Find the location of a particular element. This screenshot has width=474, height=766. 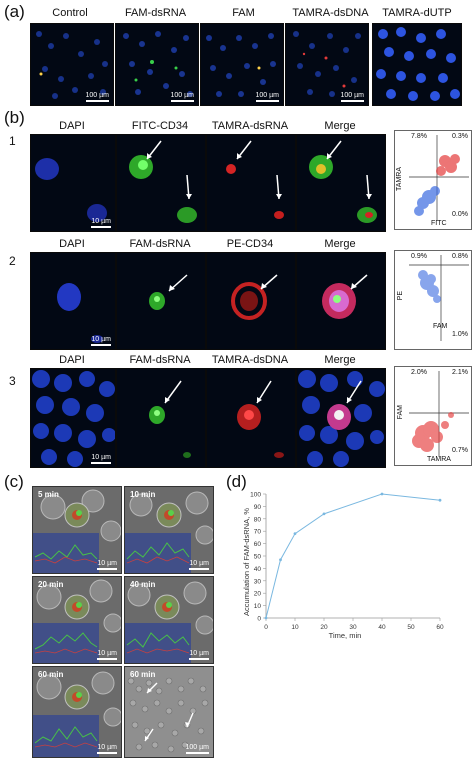

panel-a-label-tamra-dsdna: TAMRA-dsDNA is located at coordinates (330, 13).